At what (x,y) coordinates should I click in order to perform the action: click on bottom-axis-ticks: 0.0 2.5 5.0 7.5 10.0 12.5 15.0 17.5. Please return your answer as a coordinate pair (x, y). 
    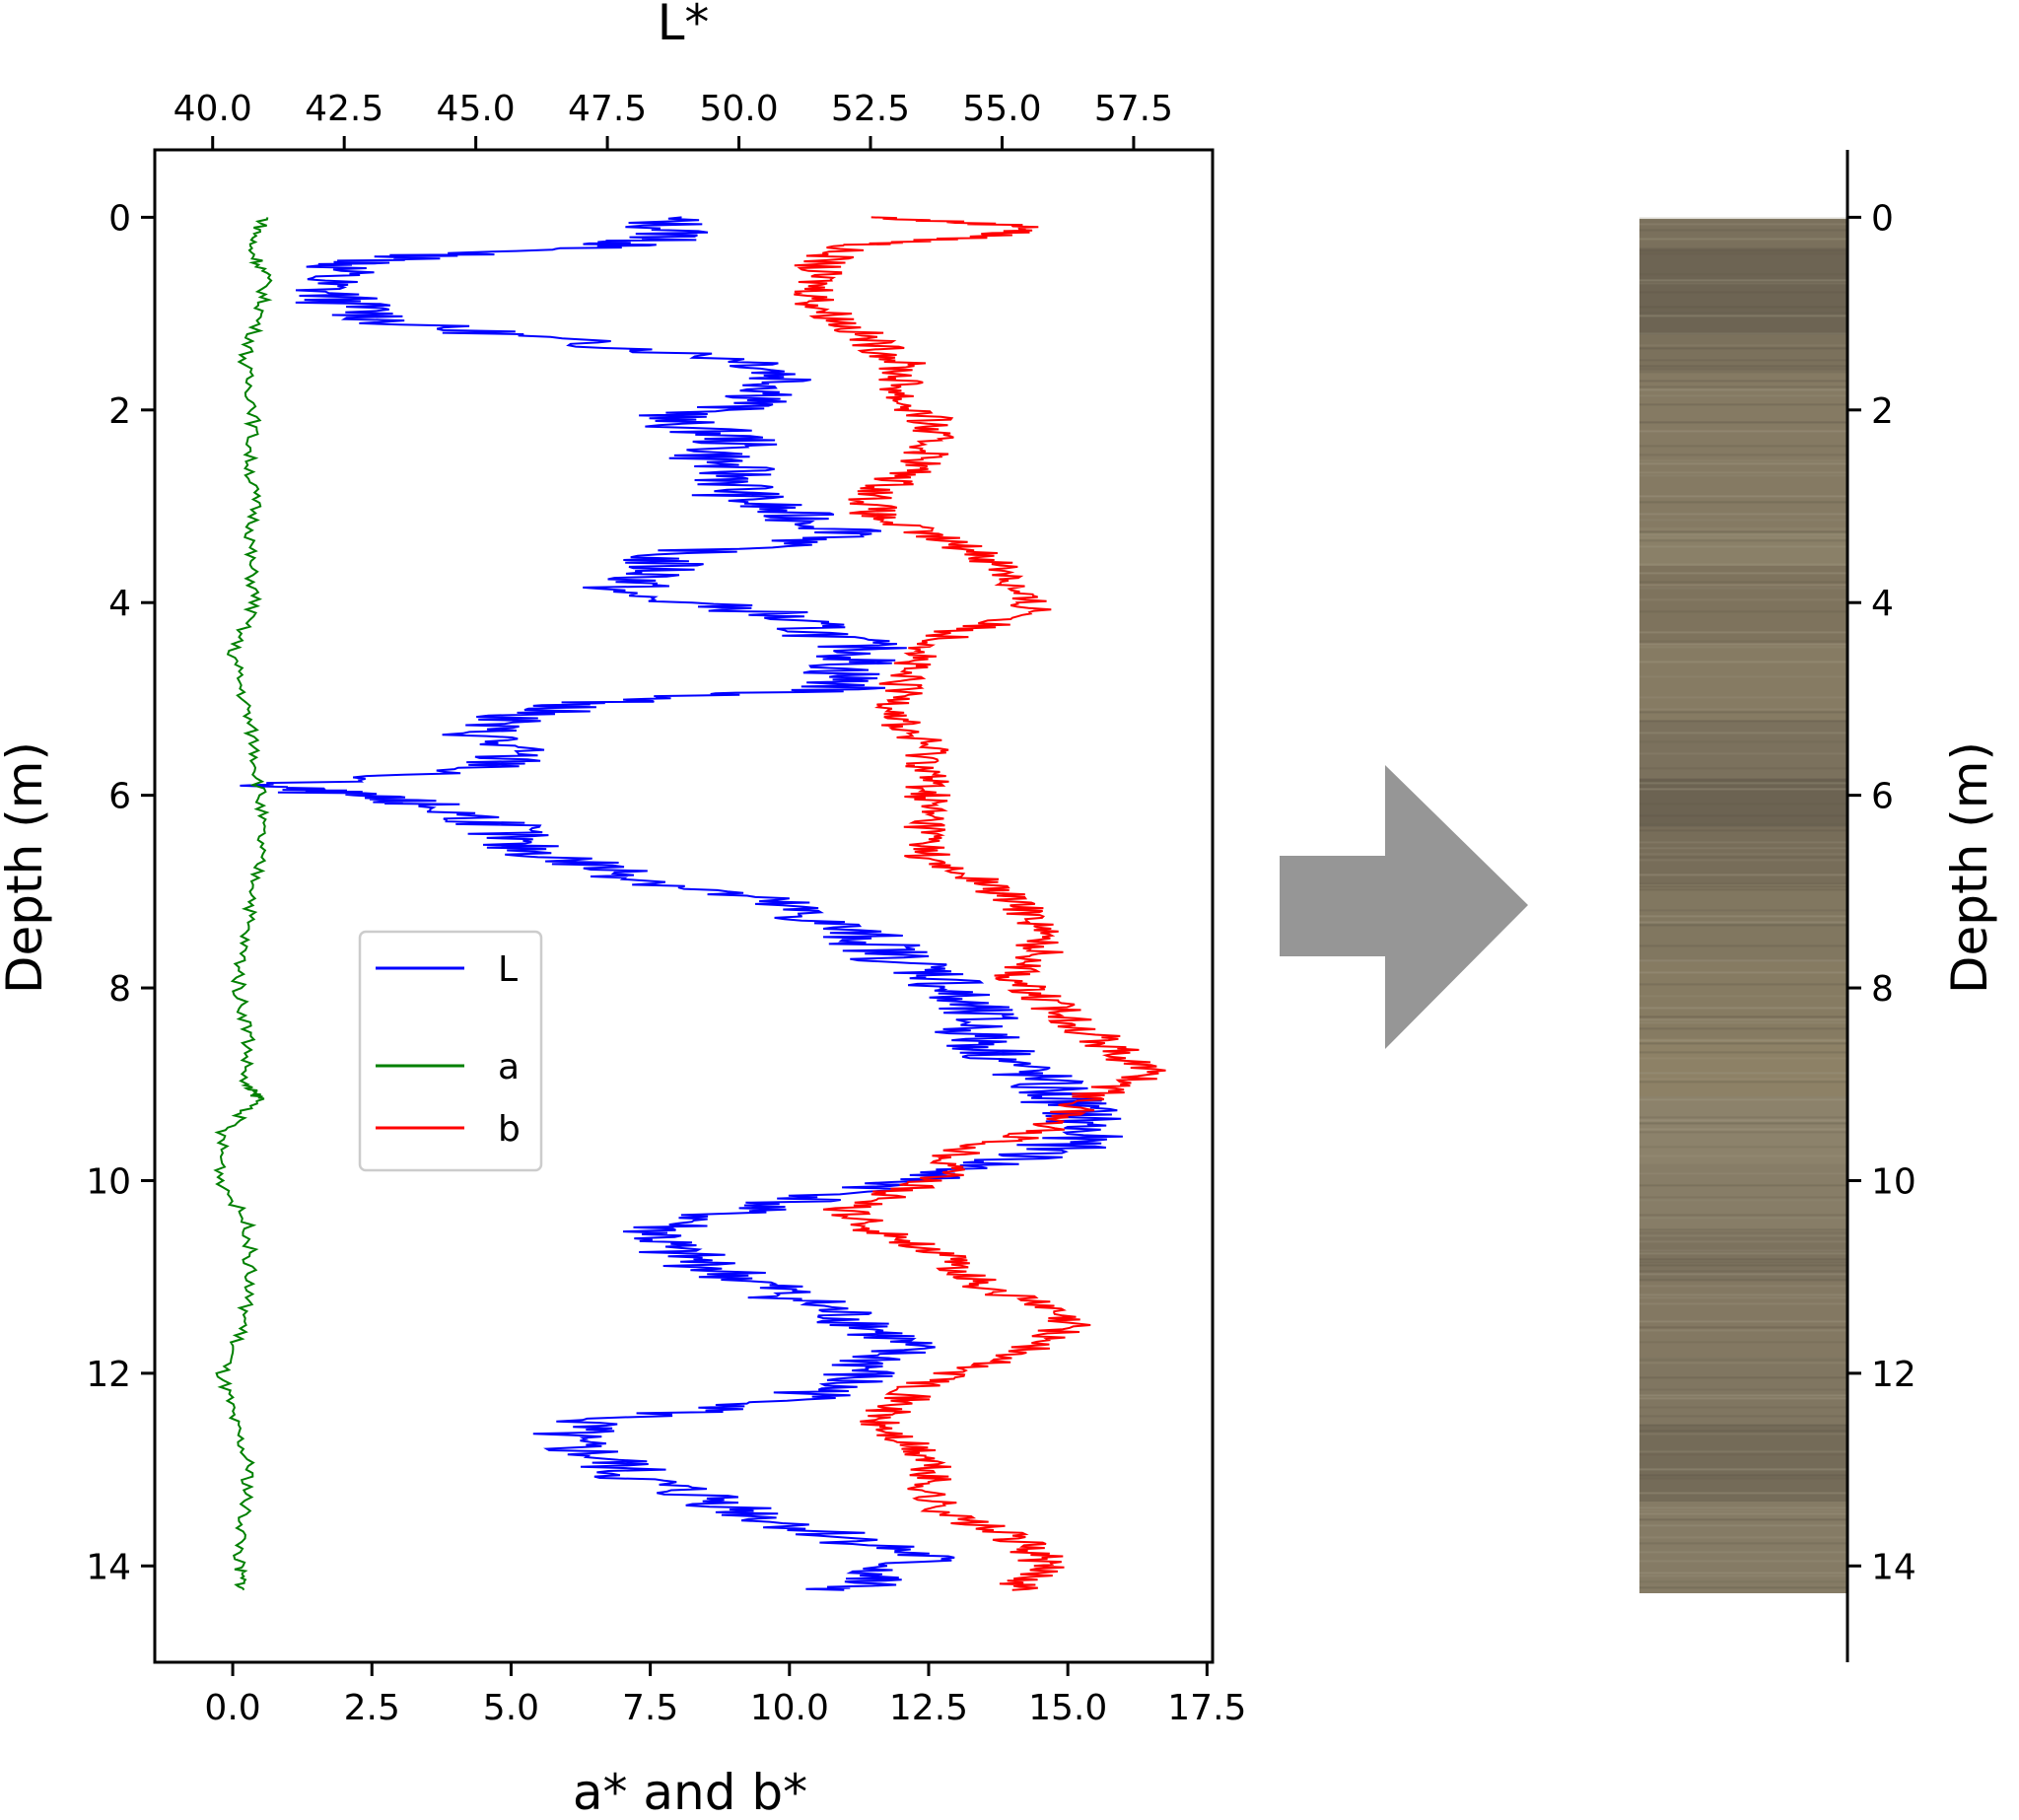
    Looking at the image, I should click on (725, 1695).